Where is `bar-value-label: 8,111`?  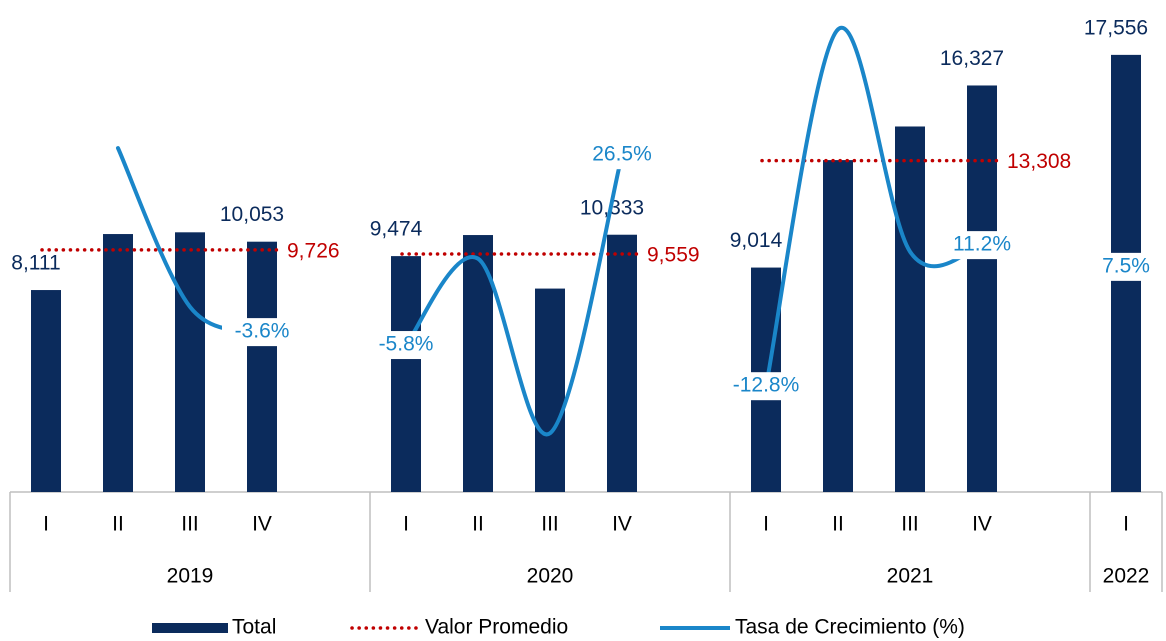 bar-value-label: 8,111 is located at coordinates (35, 263).